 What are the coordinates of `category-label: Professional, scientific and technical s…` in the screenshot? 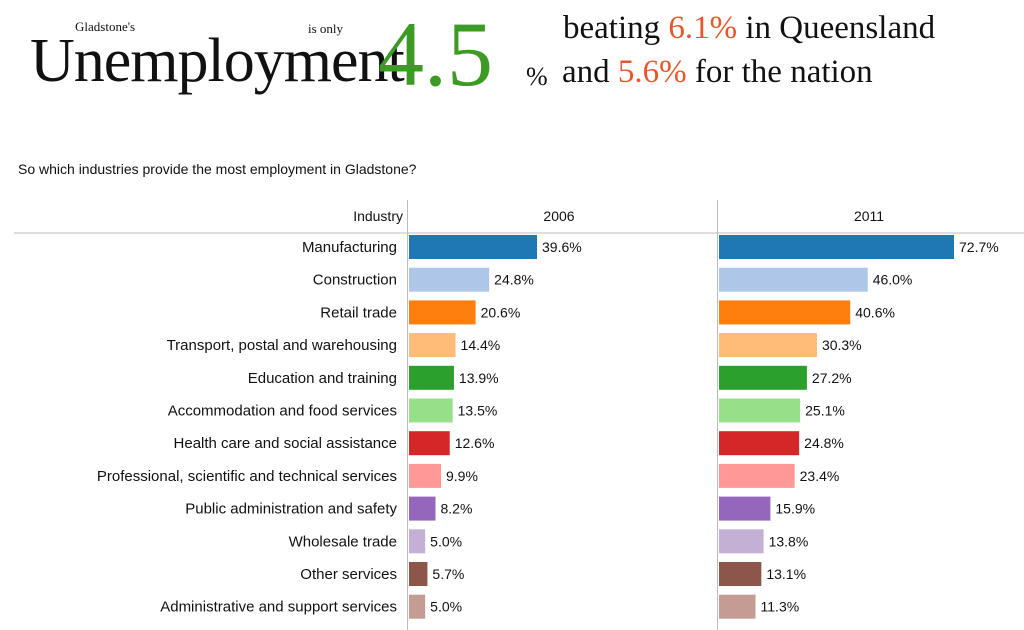 It's located at (247, 476).